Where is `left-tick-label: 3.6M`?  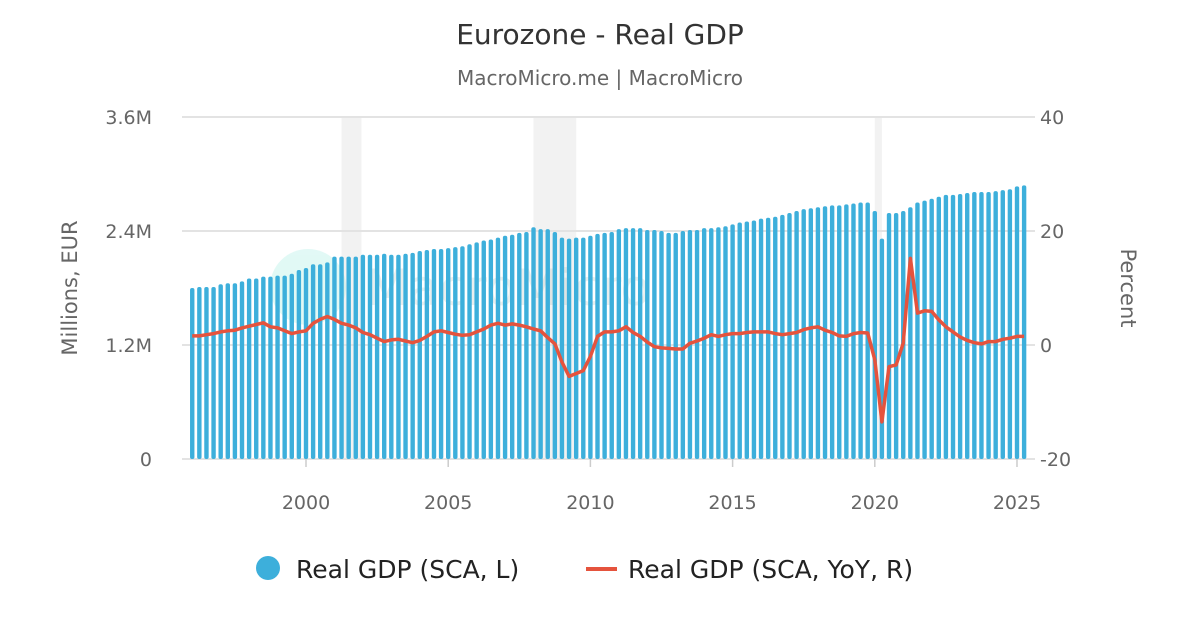 left-tick-label: 3.6M is located at coordinates (128, 118).